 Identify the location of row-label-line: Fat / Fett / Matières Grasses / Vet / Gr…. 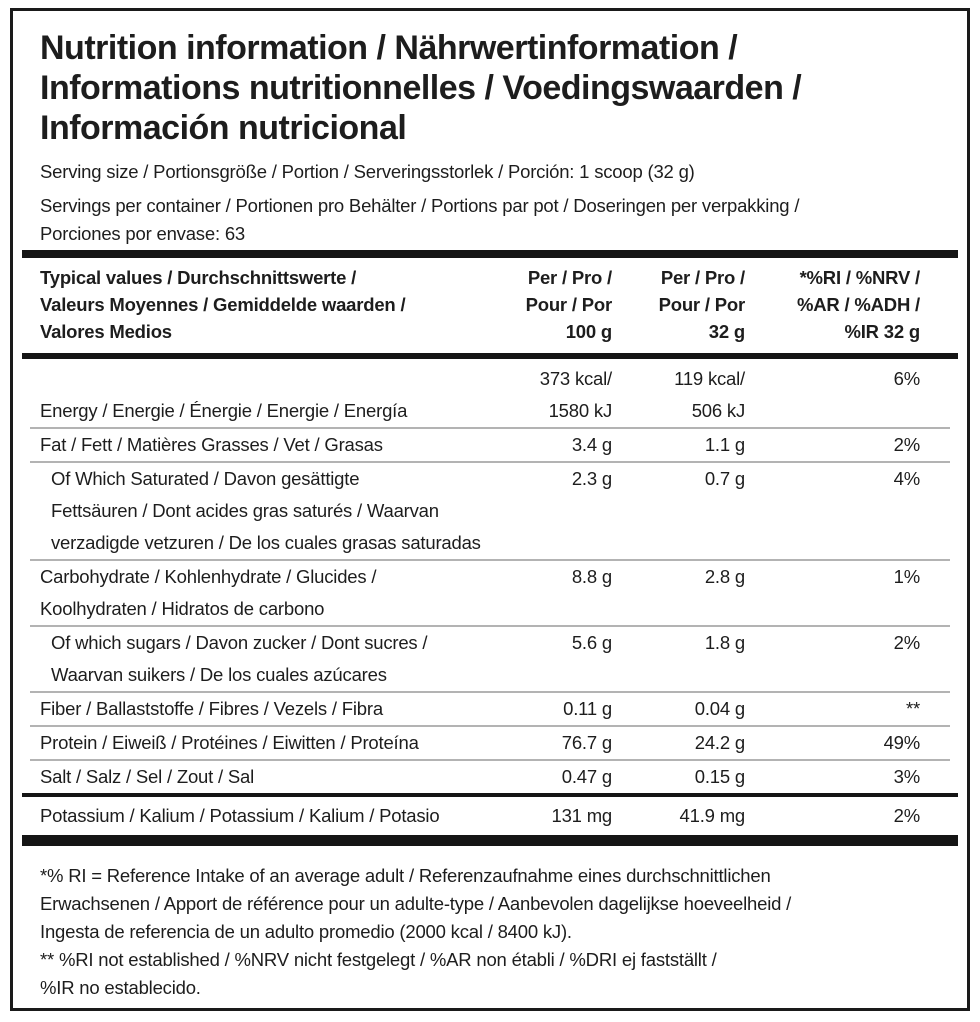
(211, 444).